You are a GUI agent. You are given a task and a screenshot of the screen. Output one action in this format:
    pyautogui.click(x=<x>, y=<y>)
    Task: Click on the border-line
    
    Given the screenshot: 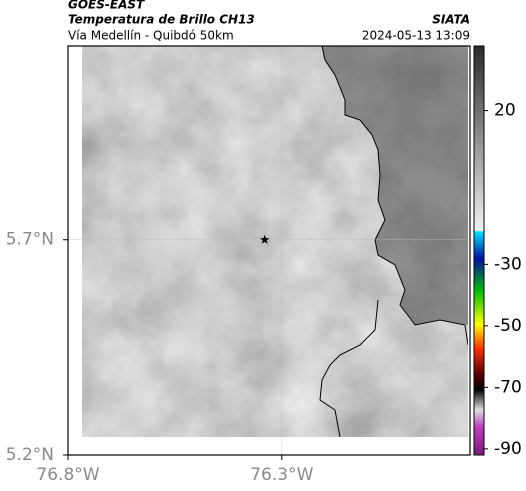 What is the action you would take?
    pyautogui.click(x=349, y=368)
    